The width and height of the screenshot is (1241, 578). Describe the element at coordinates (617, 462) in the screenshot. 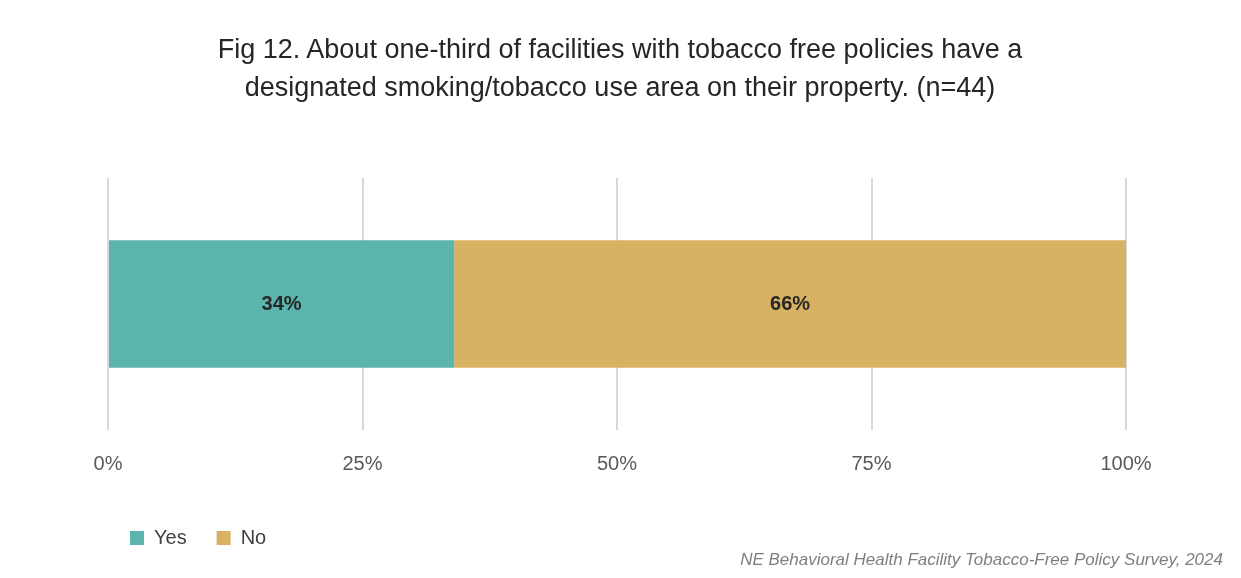

I see `x-tick-label: 50%` at that location.